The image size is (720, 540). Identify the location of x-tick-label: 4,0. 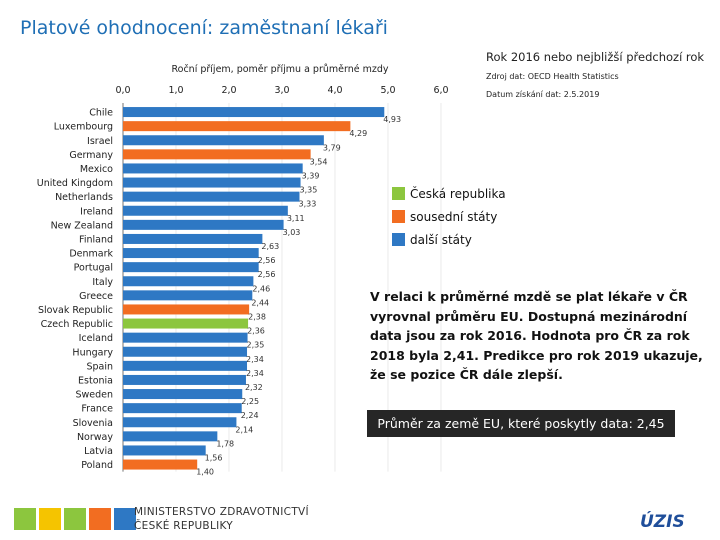
(334, 90).